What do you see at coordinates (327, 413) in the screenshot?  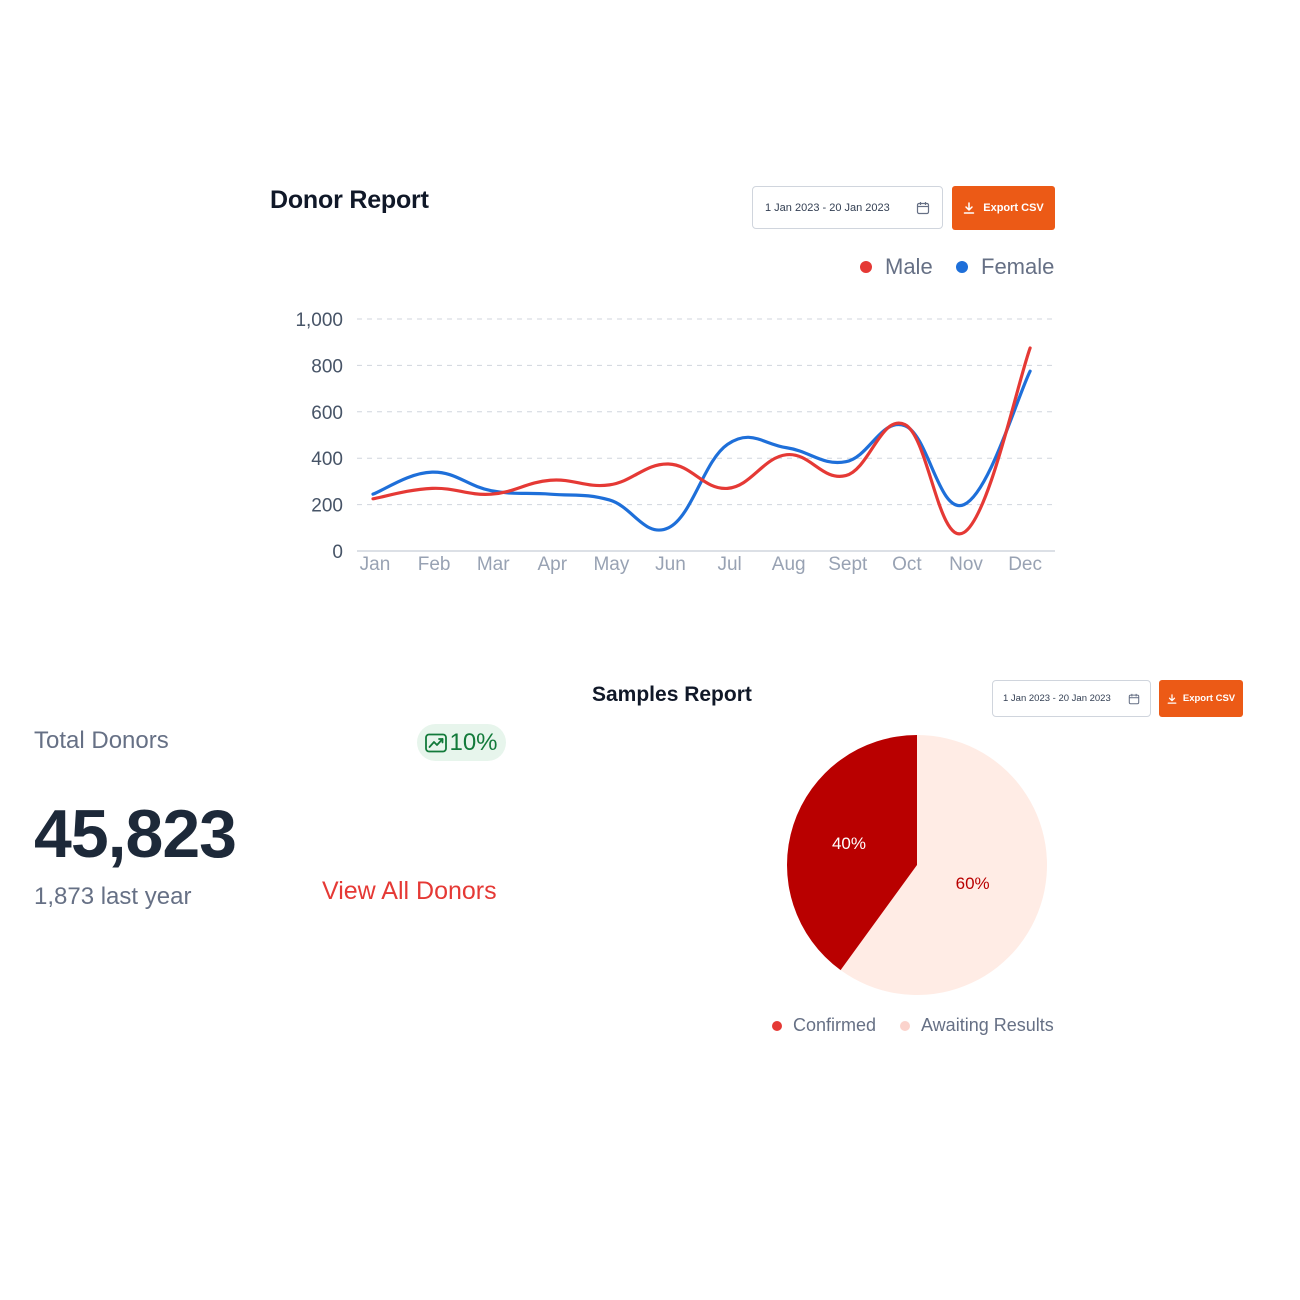 I see `y-tick-label: 600` at bounding box center [327, 413].